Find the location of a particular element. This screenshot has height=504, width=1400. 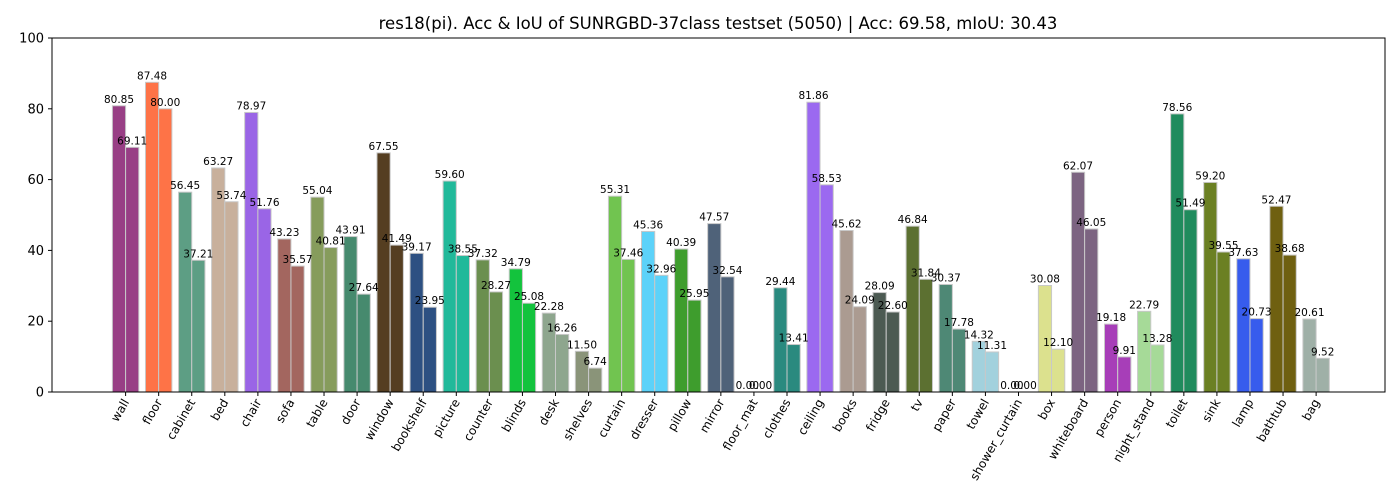

bar-sofa-iou is located at coordinates (297, 329).